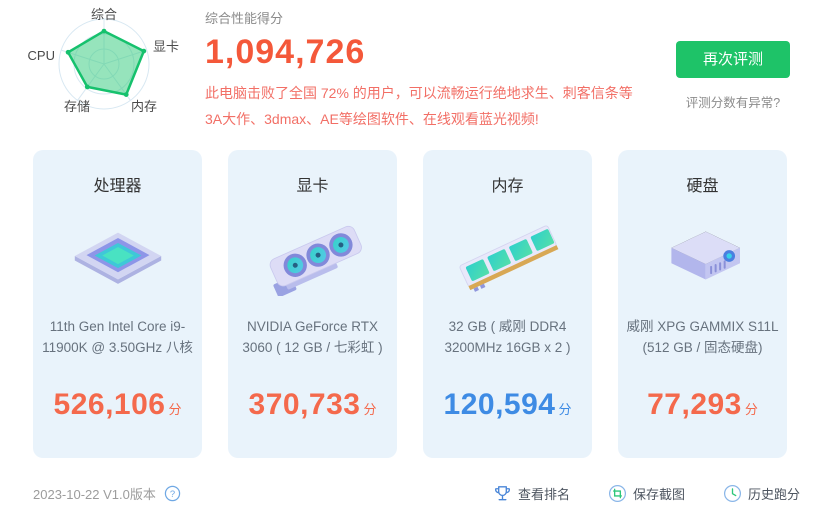 This screenshot has width=820, height=530. I want to click on clock-icon, so click(732, 493).